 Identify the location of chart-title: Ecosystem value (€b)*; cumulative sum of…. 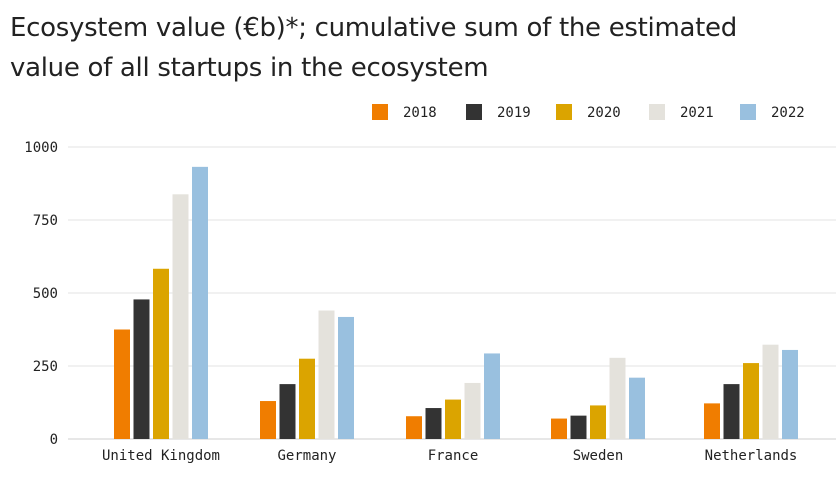
(373, 48).